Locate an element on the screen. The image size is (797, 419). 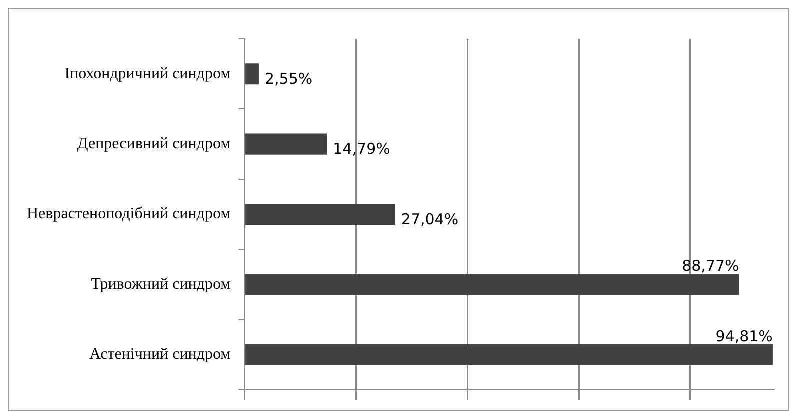
data-label: 27,04% is located at coordinates (430, 219).